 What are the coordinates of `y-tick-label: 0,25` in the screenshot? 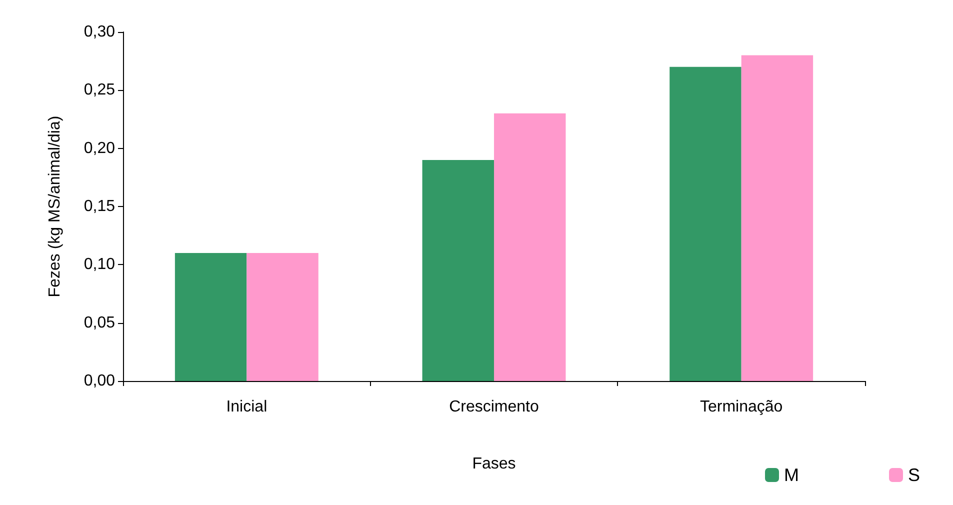 It's located at (100, 90).